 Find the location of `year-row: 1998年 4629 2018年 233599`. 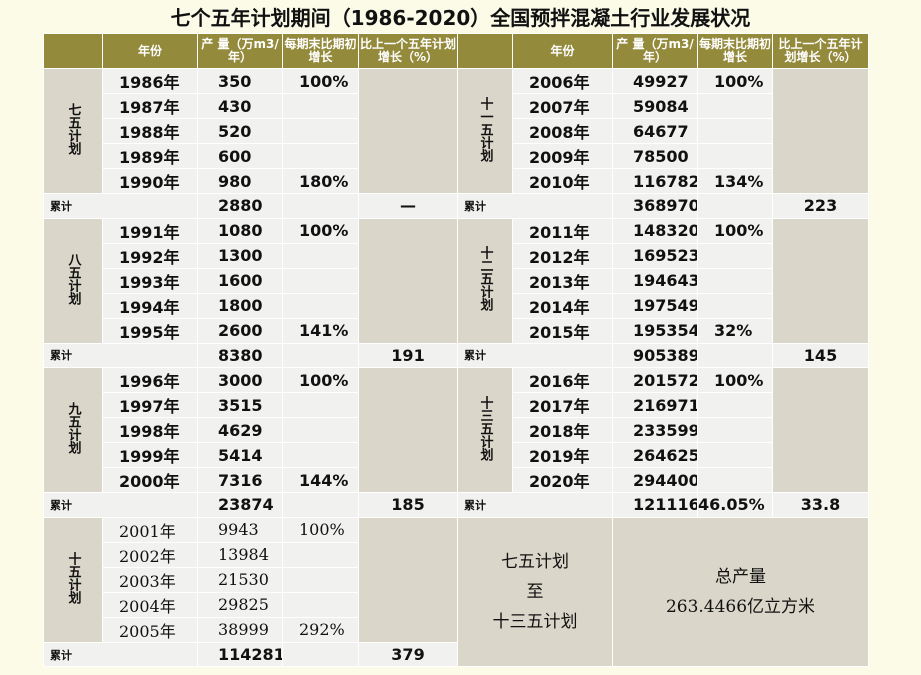

year-row: 1998年 4629 2018年 233599 is located at coordinates (456, 430).